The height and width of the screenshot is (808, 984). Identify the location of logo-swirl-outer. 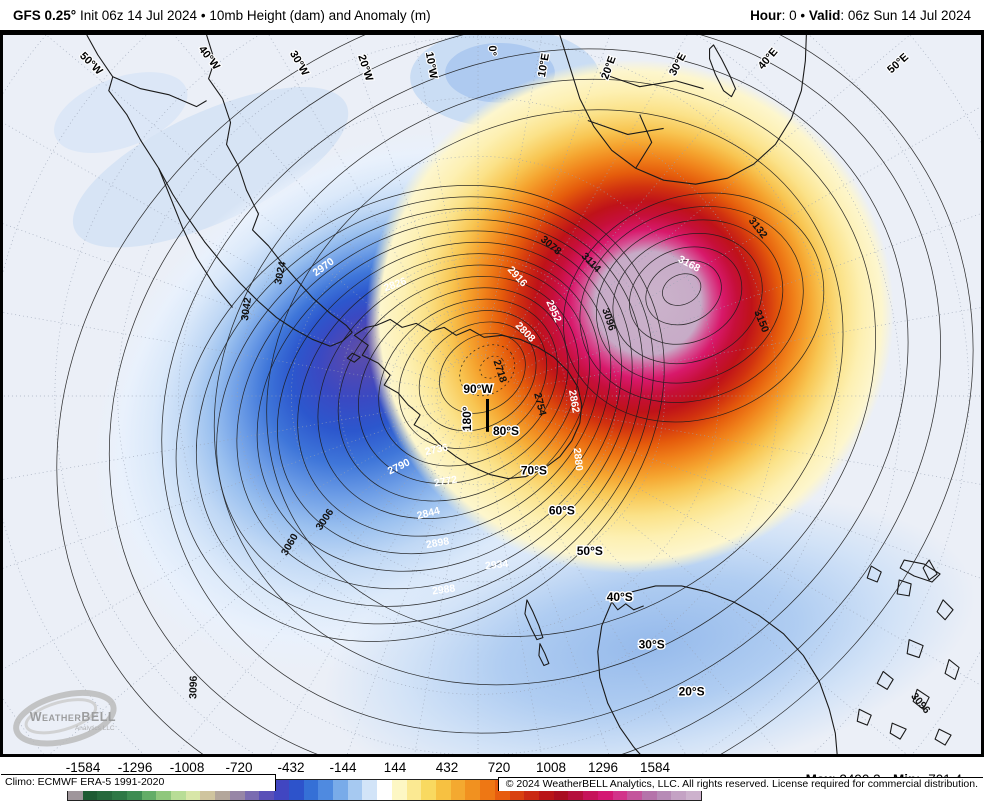
(65, 718).